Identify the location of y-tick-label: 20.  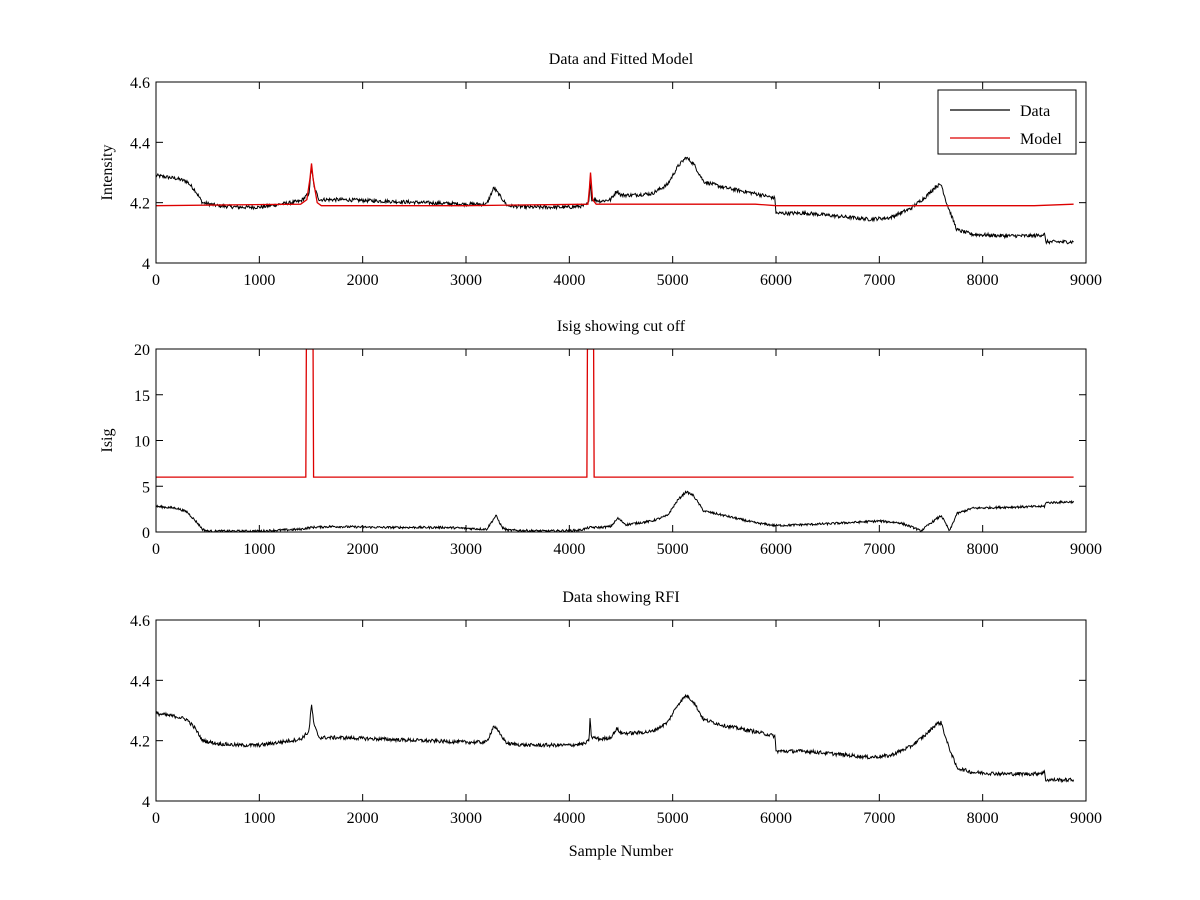
(142, 350).